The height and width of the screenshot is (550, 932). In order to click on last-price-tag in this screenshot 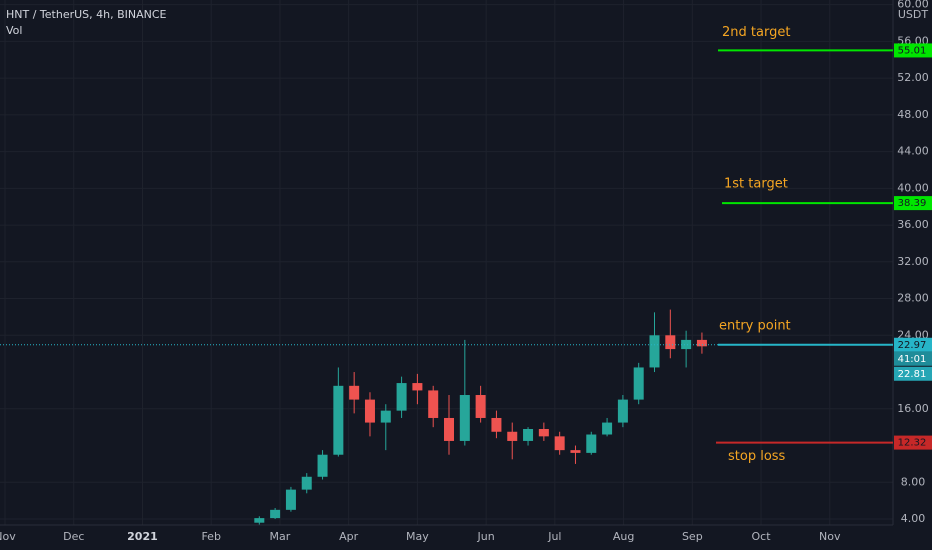, I will do `click(913, 373)`.